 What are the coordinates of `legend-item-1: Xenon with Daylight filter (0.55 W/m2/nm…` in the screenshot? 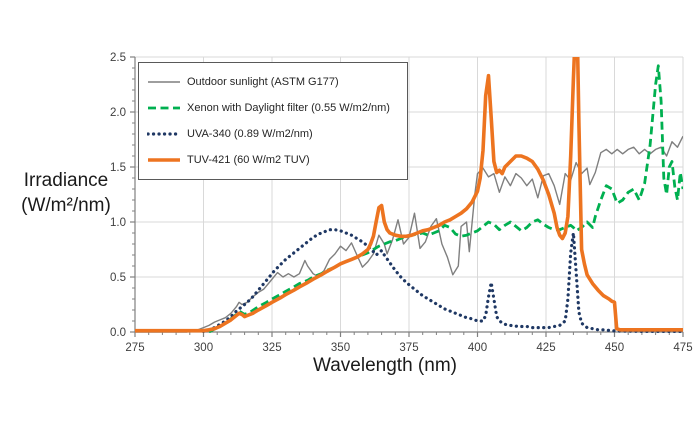 It's located at (273, 108).